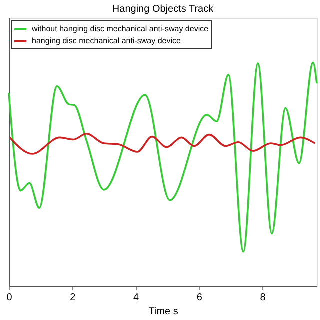 This screenshot has width=320, height=320. I want to click on chart-title: Hanging Objects Track, so click(163, 9).